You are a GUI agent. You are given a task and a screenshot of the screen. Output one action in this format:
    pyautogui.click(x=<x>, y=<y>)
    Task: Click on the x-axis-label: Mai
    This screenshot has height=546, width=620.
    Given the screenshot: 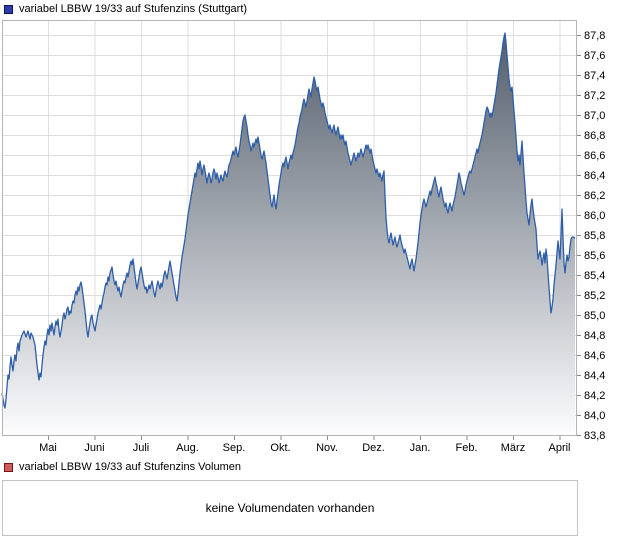 What is the action you would take?
    pyautogui.click(x=48, y=448)
    